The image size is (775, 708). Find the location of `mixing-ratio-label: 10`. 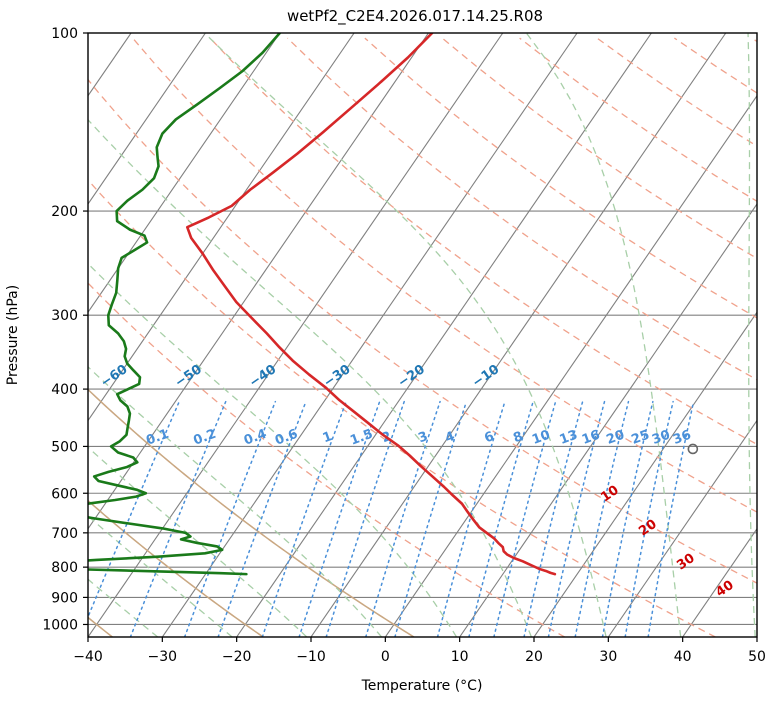

mixing-ratio-label: 10 is located at coordinates (541, 438).